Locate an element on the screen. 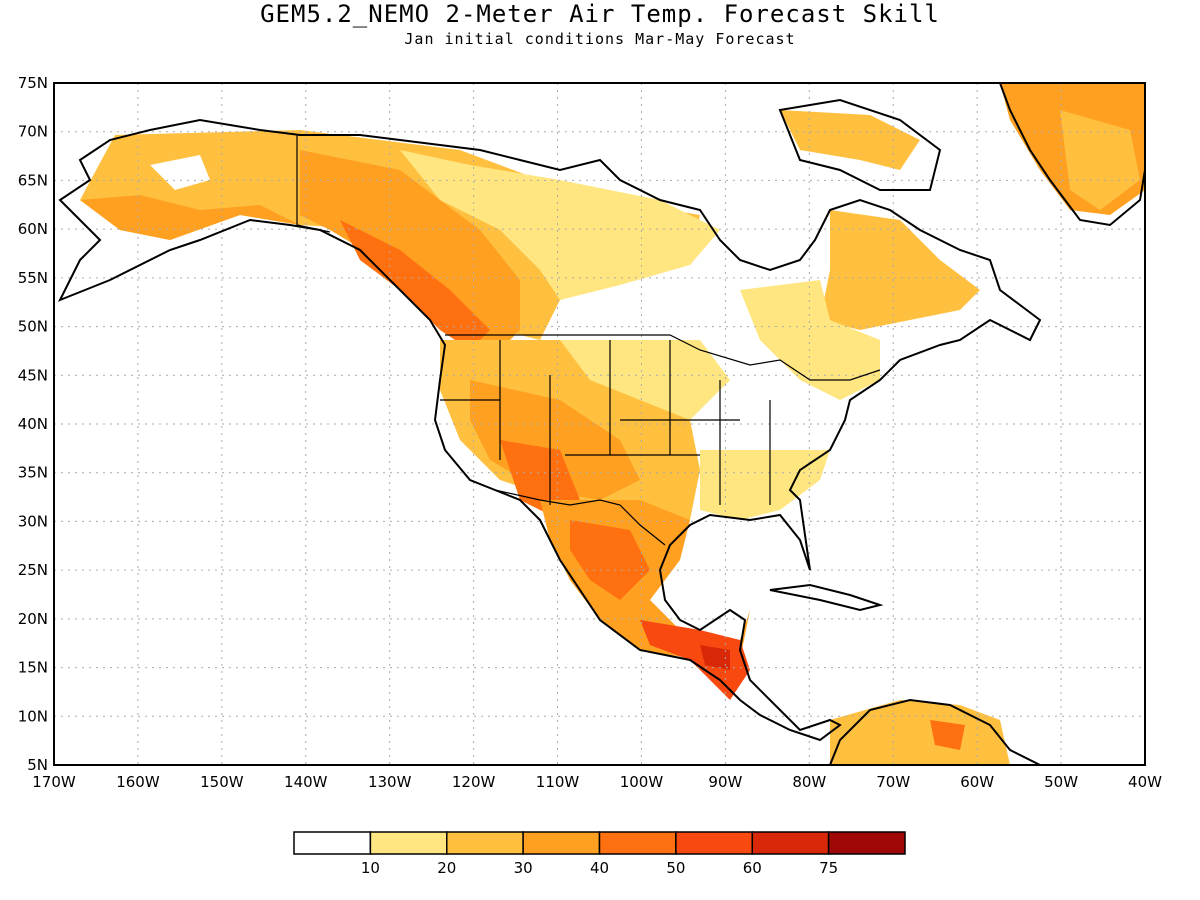 Image resolution: width=1200 pixels, height=900 pixels. coastline-baffin is located at coordinates (860, 144).